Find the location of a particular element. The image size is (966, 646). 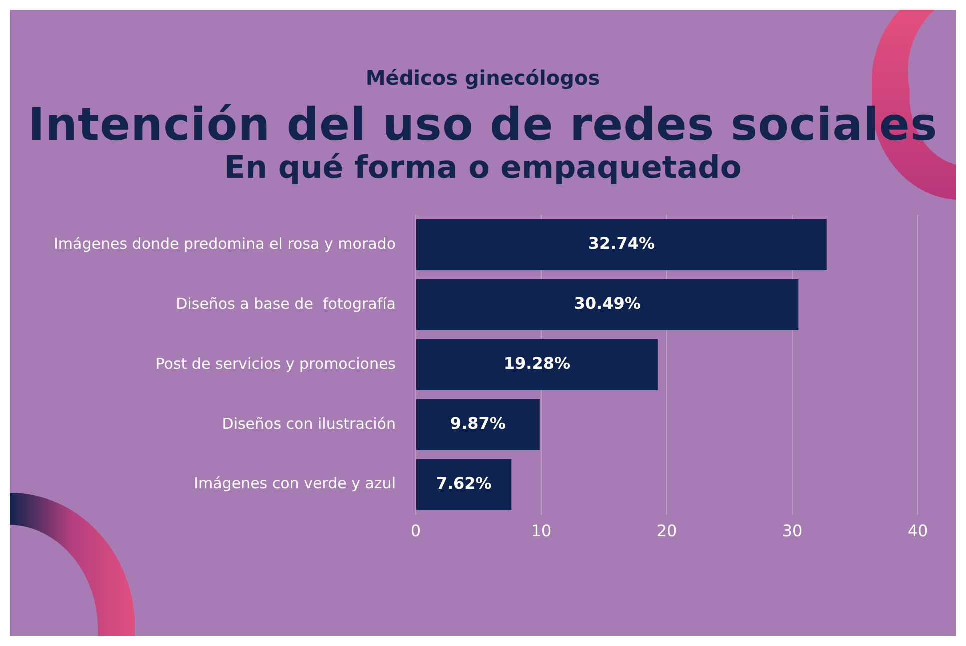

y-tick-label: Diseños con ilustración is located at coordinates (309, 423).